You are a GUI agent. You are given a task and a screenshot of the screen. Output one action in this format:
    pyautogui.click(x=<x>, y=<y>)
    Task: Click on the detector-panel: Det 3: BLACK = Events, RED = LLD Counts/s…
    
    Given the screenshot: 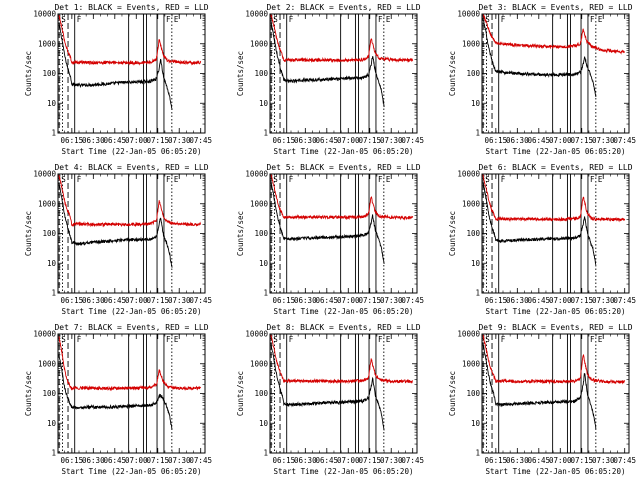 What is the action you would take?
    pyautogui.click(x=542, y=79)
    